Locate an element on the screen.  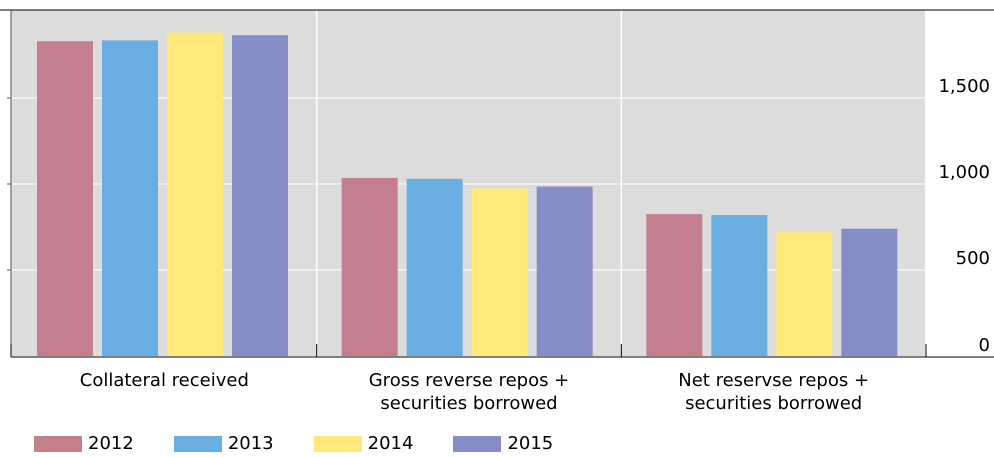
legend-item-2015: 2015 is located at coordinates (503, 444).